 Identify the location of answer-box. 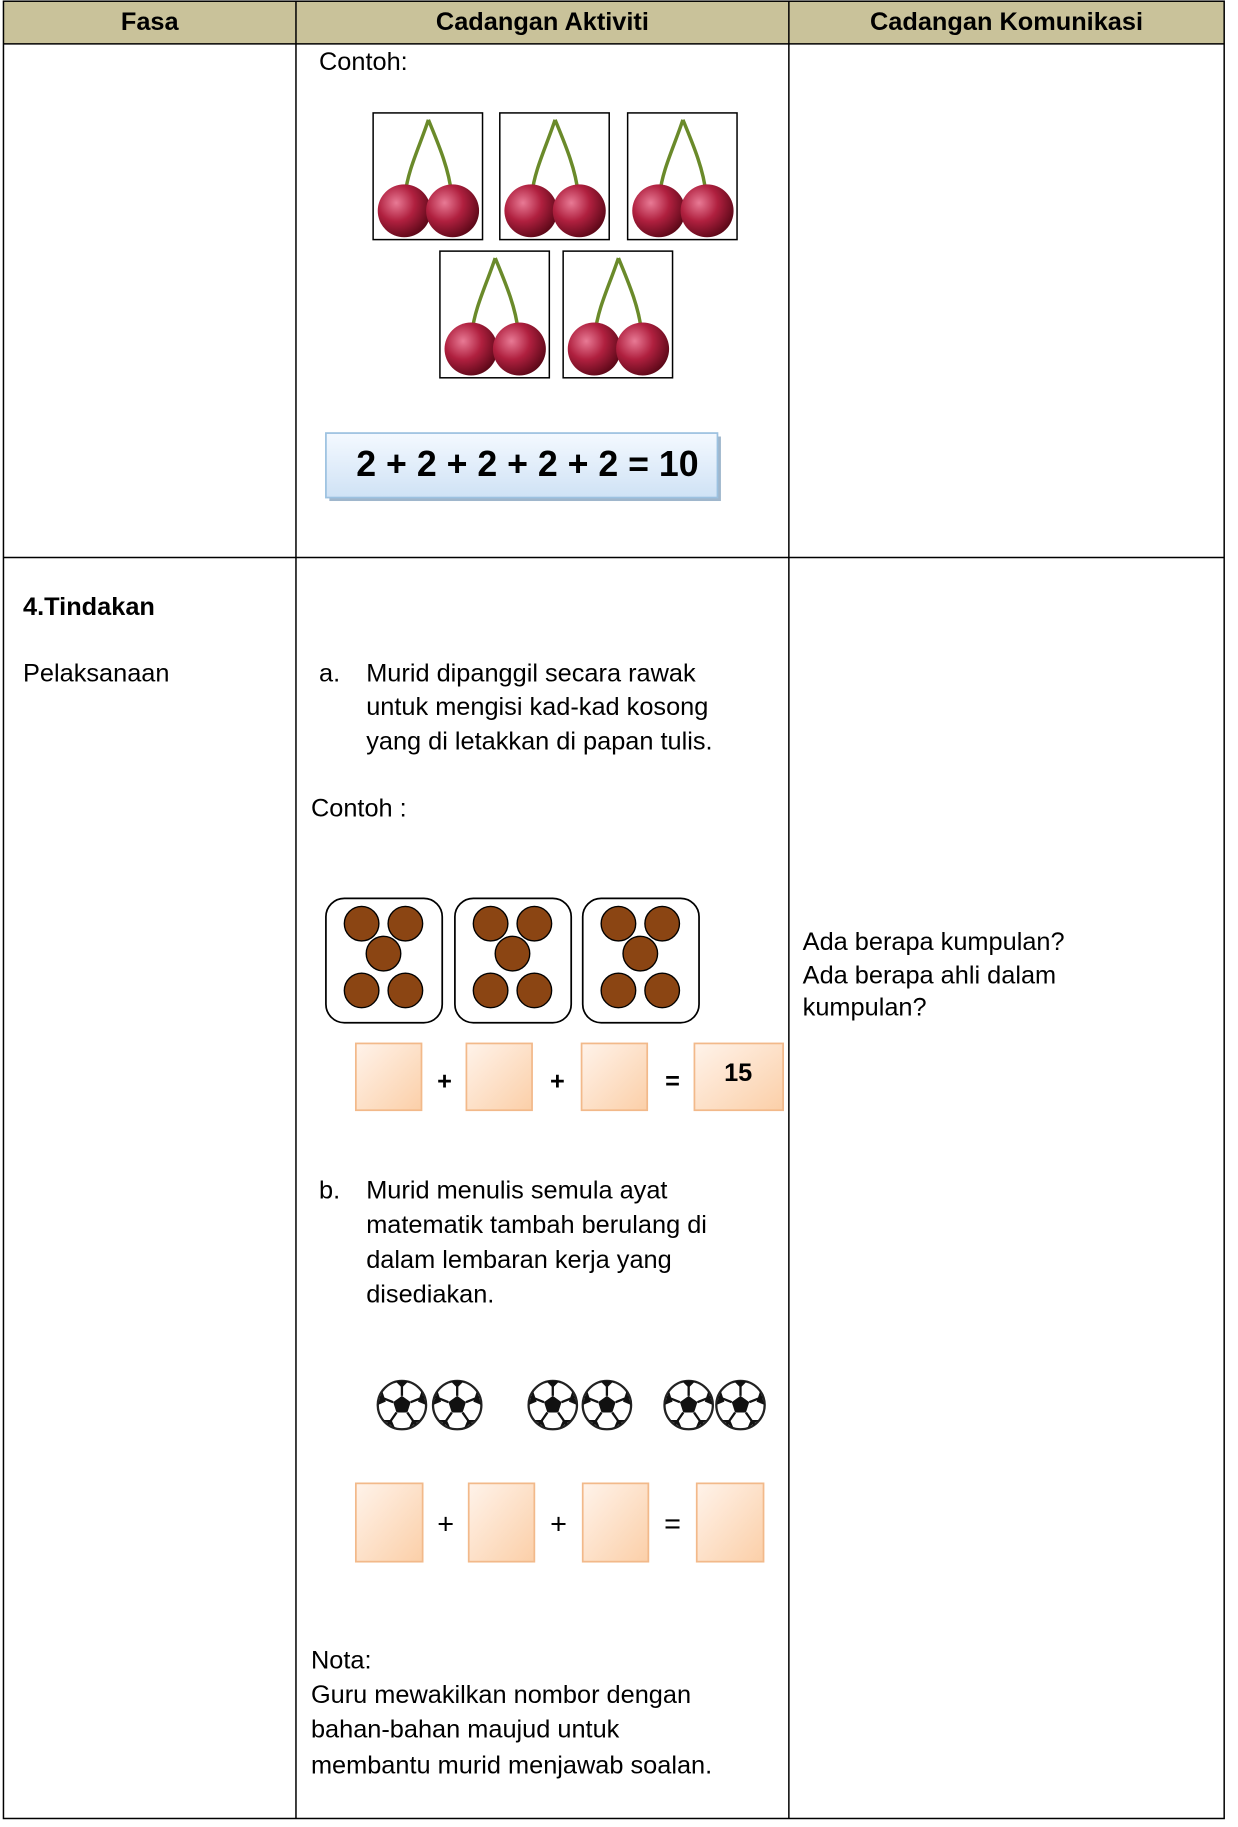
(738, 1077).